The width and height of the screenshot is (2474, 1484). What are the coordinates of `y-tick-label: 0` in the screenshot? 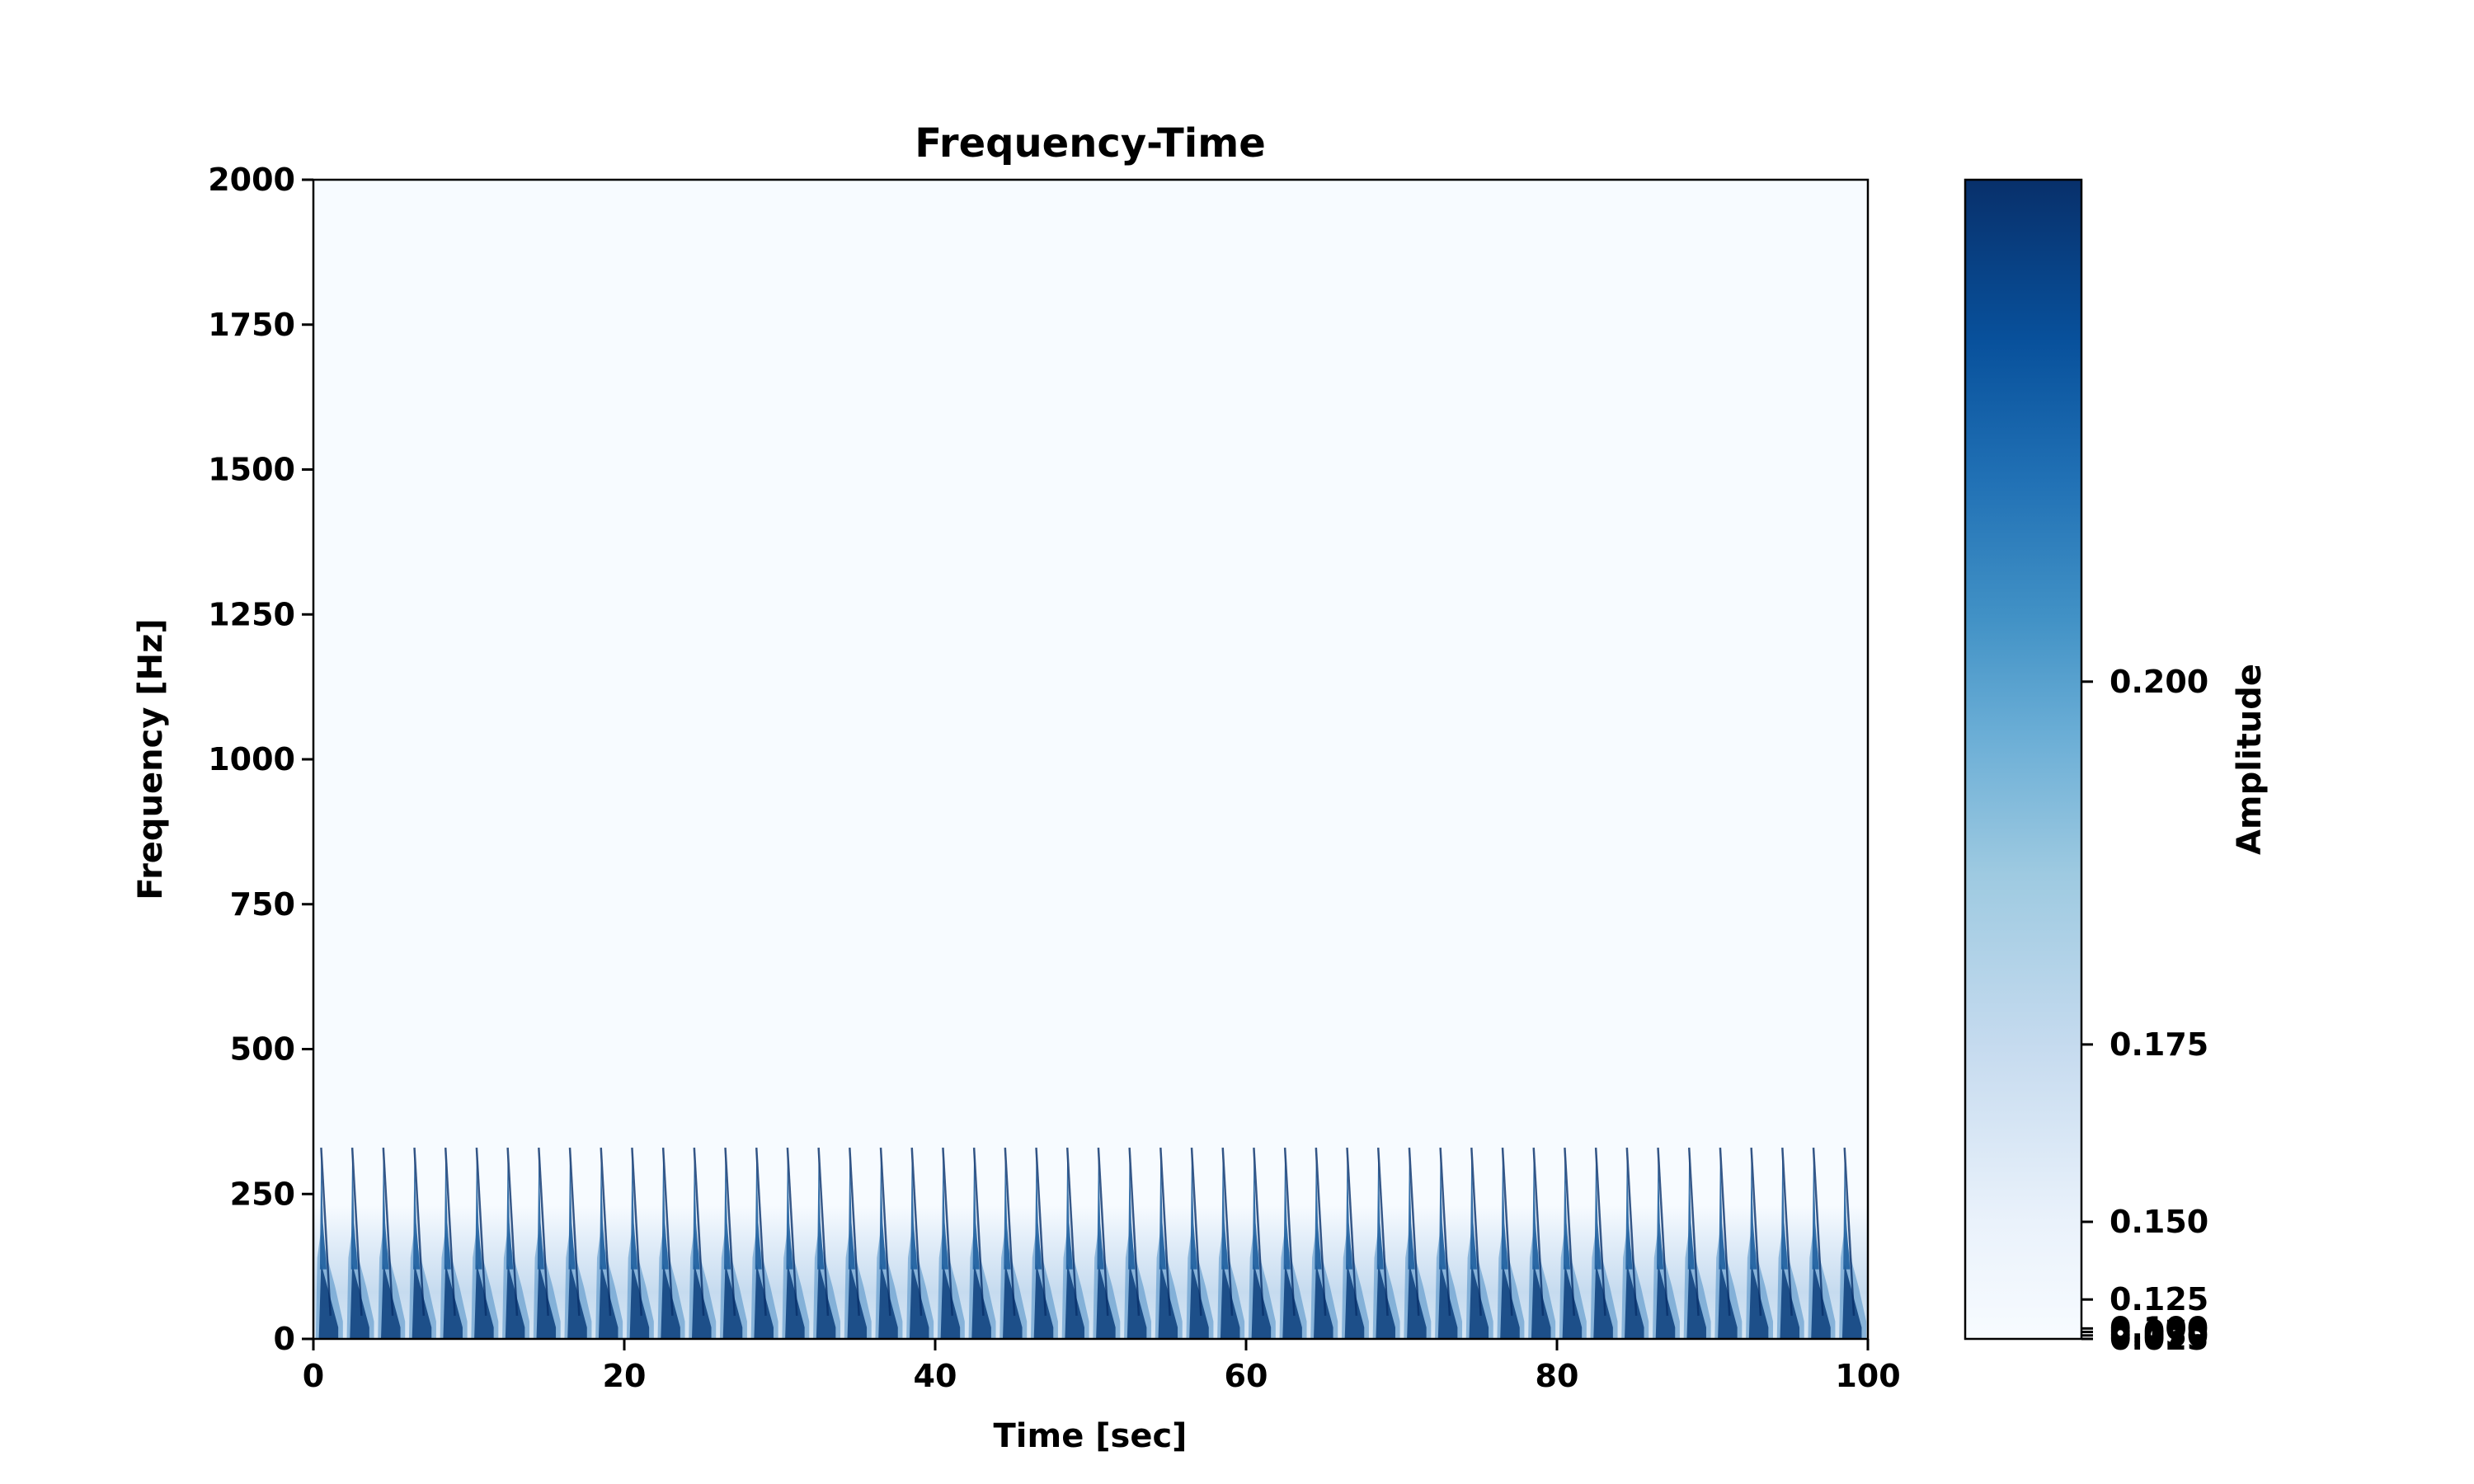 It's located at (284, 1339).